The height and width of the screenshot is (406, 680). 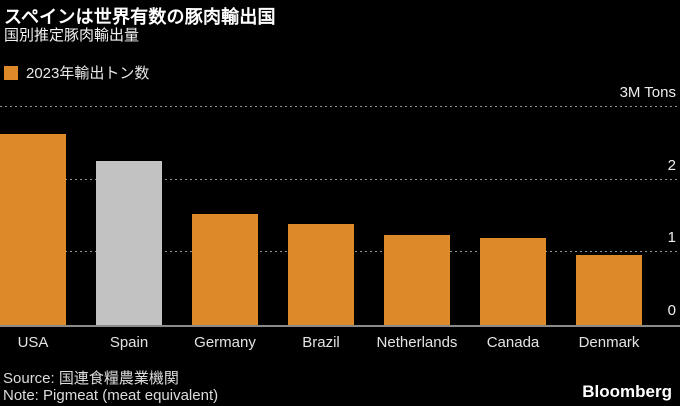 What do you see at coordinates (11, 72) in the screenshot?
I see `legend-swatch-icon` at bounding box center [11, 72].